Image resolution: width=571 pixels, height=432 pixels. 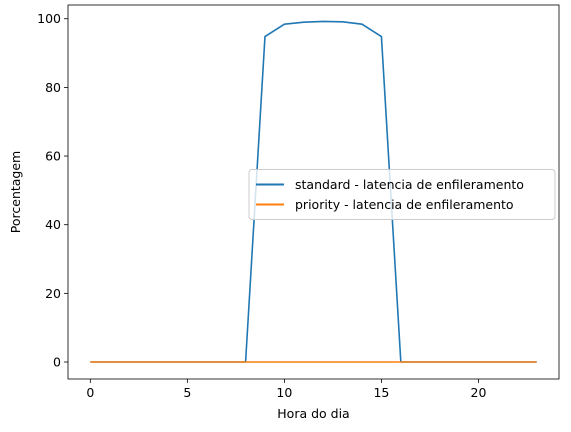 What do you see at coordinates (381, 392) in the screenshot?
I see `x-tick-label: 15` at bounding box center [381, 392].